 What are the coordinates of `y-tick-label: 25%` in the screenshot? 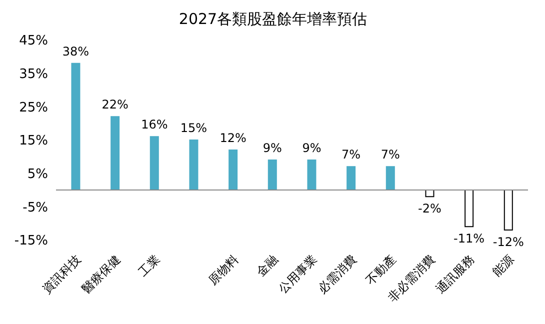 It's located at (33, 108).